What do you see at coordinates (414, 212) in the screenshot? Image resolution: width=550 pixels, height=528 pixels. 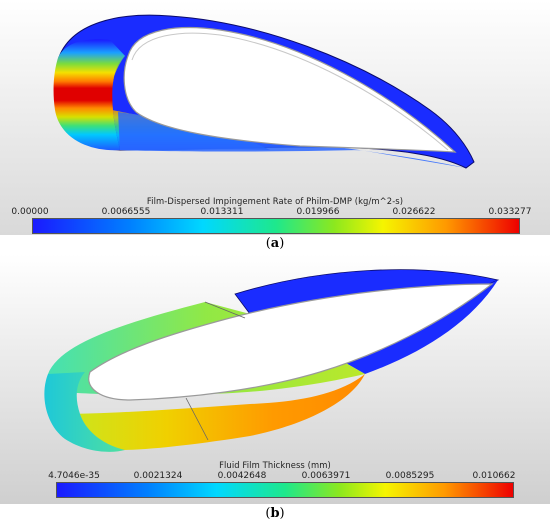 I see `colorbar-tick-a: 0.026622` at bounding box center [414, 212].